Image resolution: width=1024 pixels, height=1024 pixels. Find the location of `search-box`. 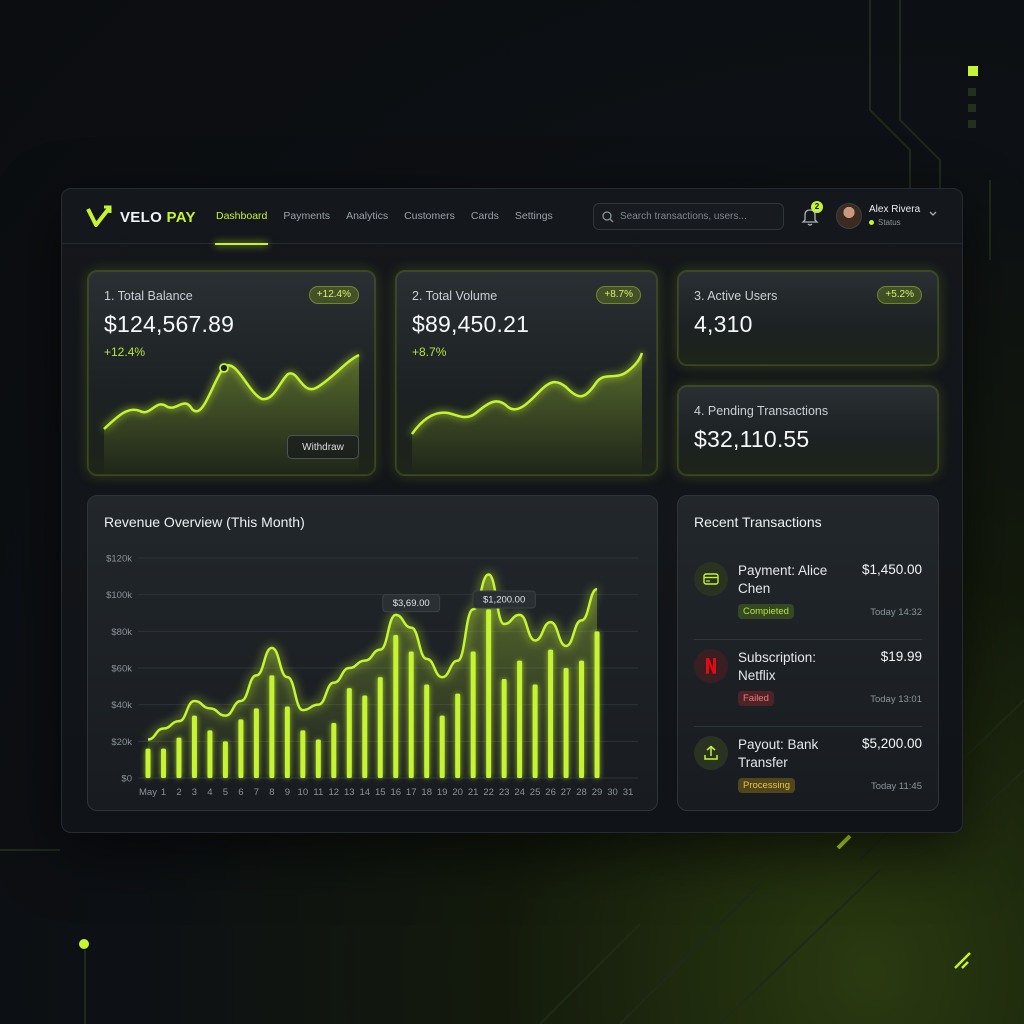

search-box is located at coordinates (688, 216).